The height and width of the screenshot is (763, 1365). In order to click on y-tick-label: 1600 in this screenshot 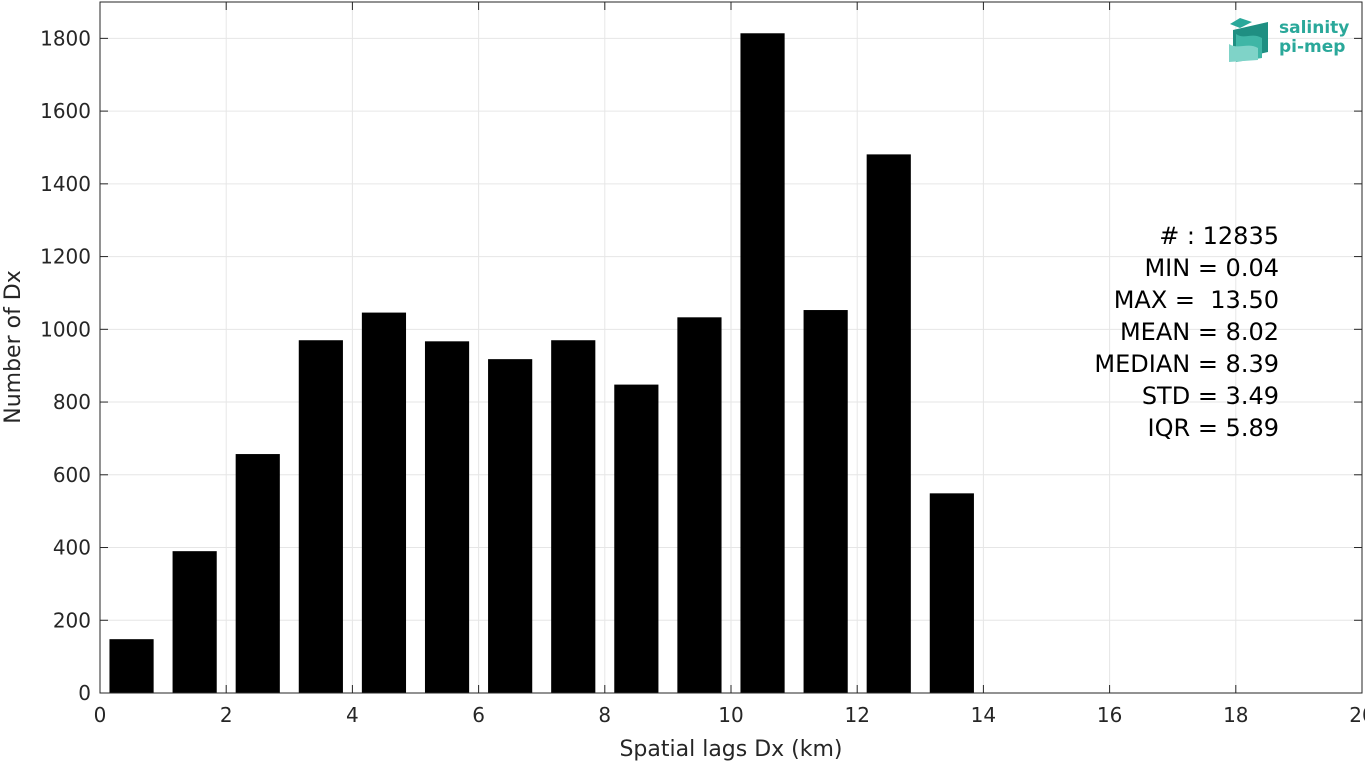, I will do `click(65, 111)`.